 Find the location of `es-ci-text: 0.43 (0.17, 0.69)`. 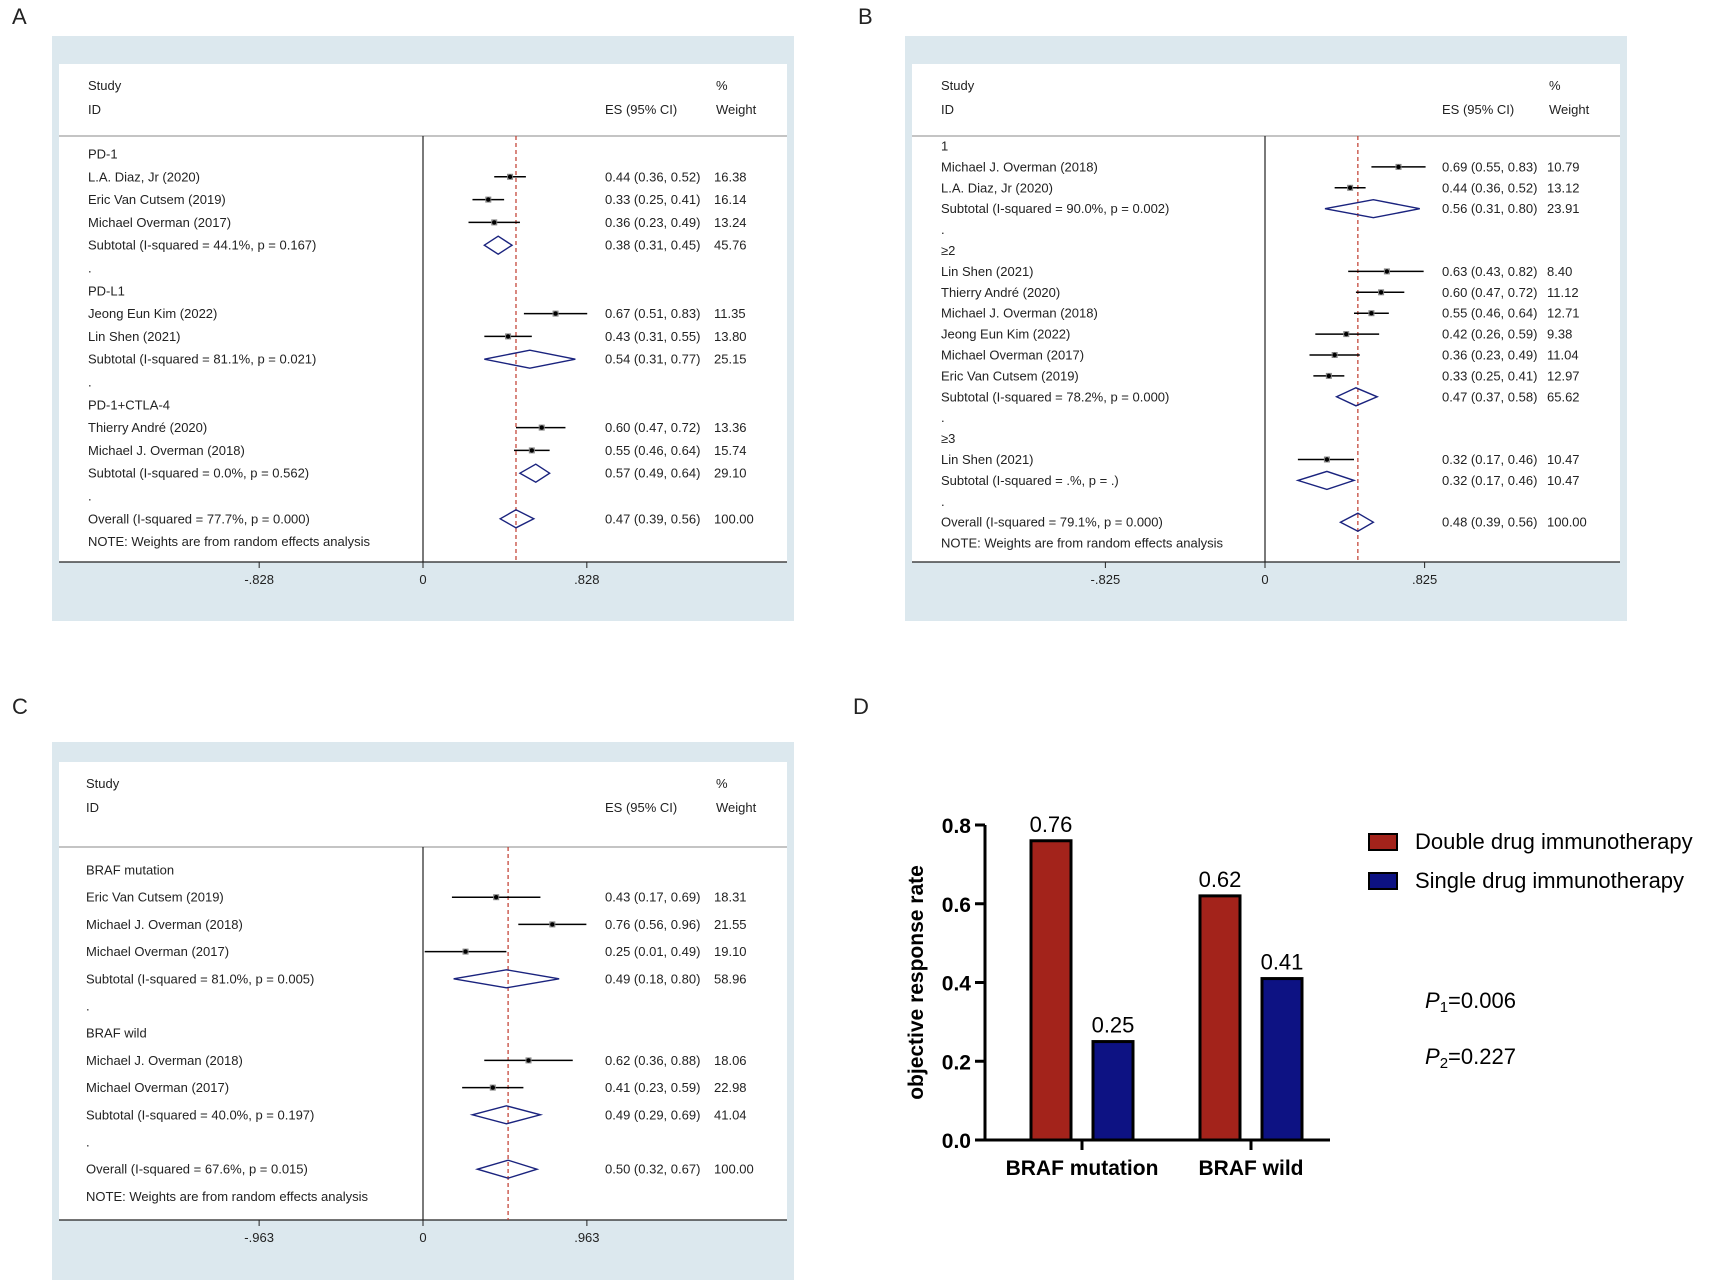

es-ci-text: 0.43 (0.17, 0.69) is located at coordinates (652, 897).